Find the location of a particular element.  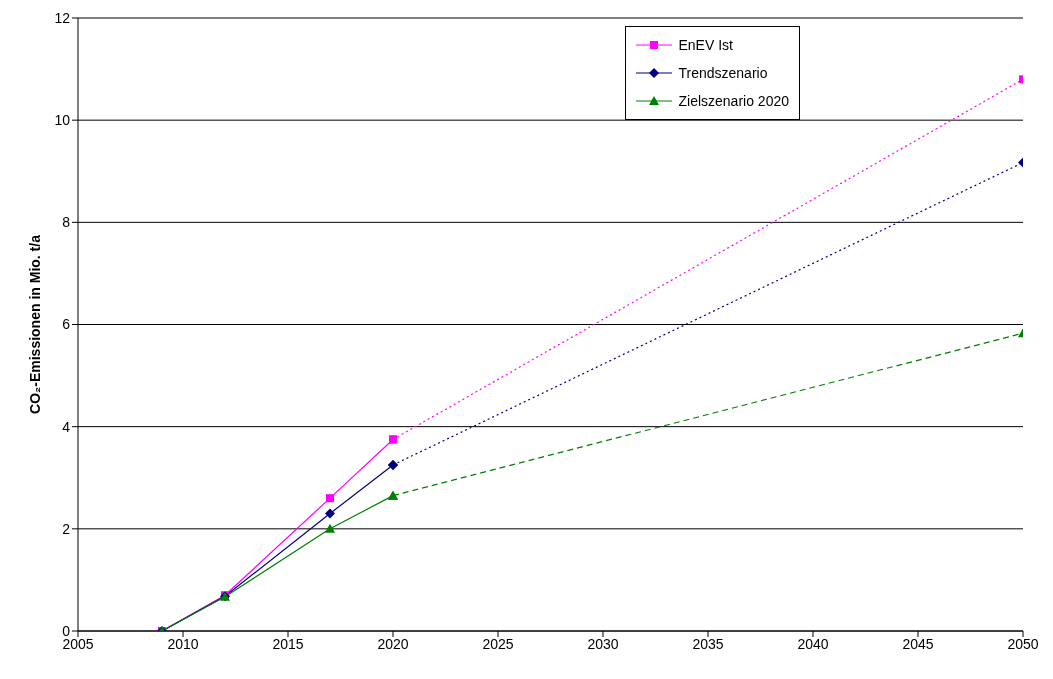

x-tick-label: 2030 is located at coordinates (603, 643).